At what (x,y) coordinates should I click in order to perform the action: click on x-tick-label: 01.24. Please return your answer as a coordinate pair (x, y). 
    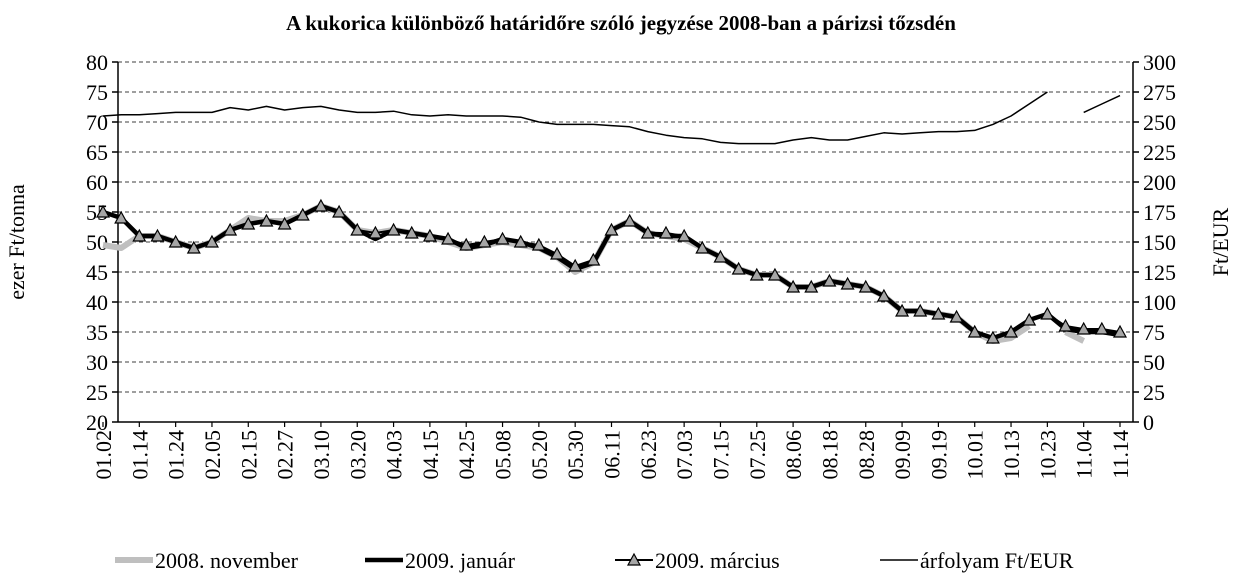
    Looking at the image, I should click on (176, 455).